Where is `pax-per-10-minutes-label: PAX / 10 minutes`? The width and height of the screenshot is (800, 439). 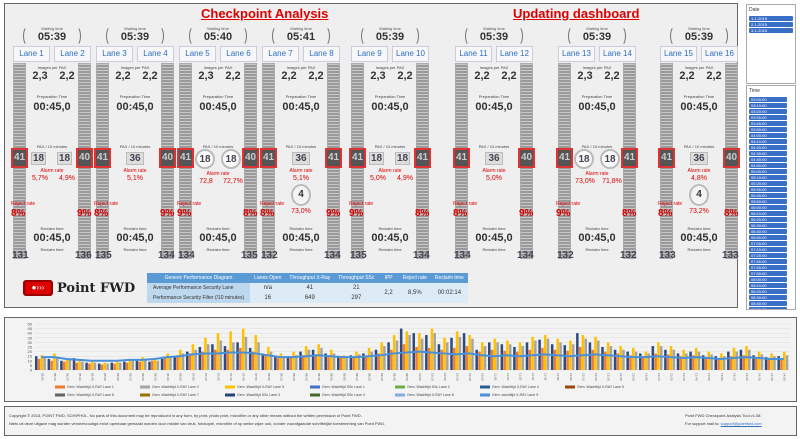
pax-per-10-minutes-label: PAX / 10 minutes is located at coordinates (494, 146).